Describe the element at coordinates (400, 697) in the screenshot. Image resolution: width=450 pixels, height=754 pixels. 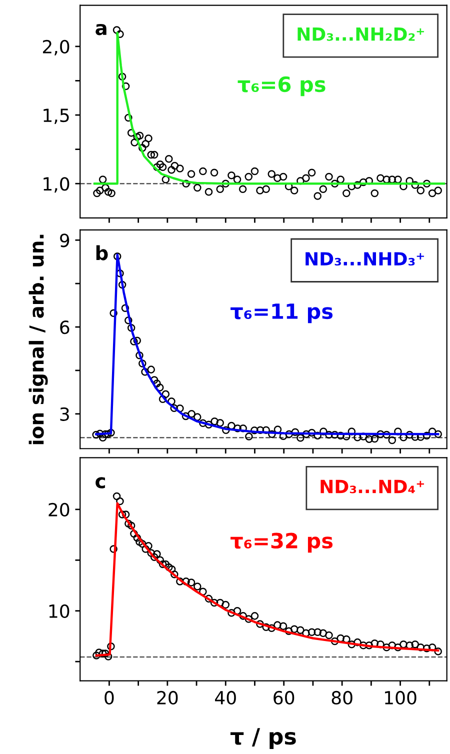
I see `x-tick-label: 100` at that location.